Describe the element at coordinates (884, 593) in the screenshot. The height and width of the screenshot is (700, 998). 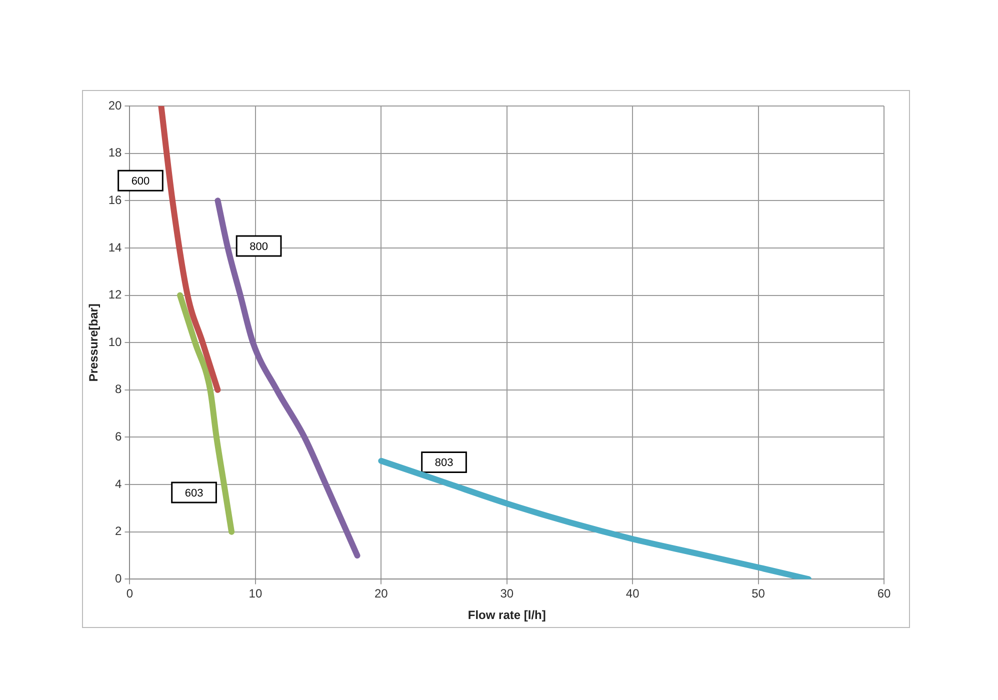
I see `x-tick-label: 60` at that location.